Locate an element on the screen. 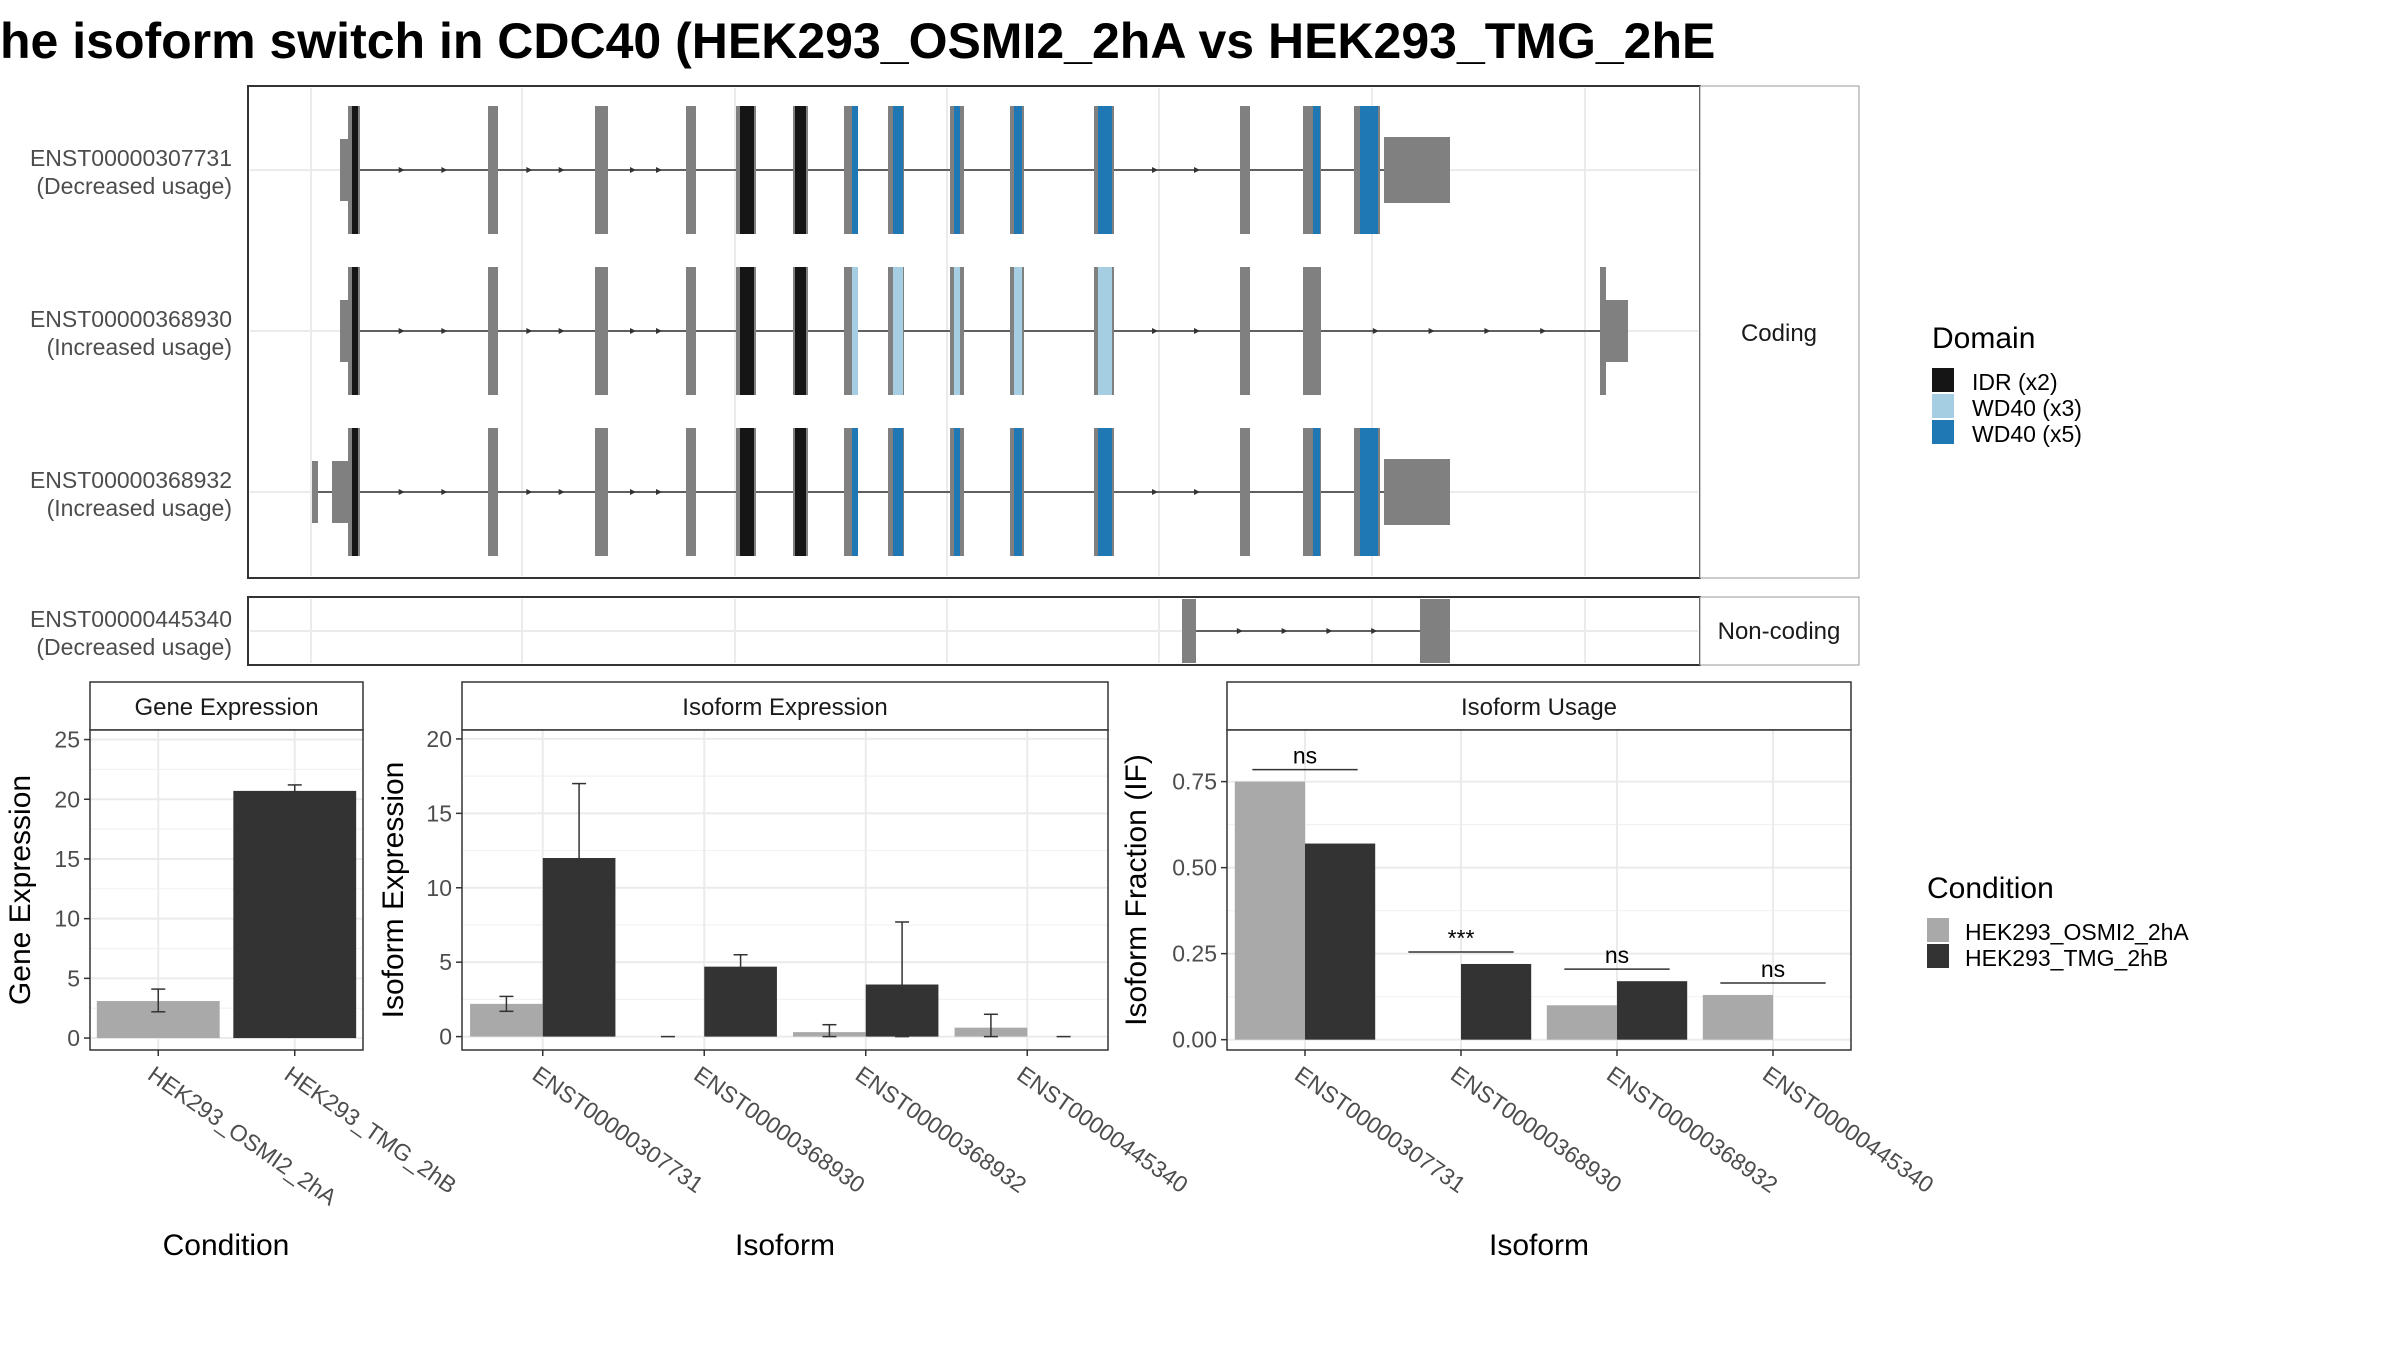 This screenshot has height=1350, width=2400. legend-label-cond2: HEK293_TMG_2hB is located at coordinates (2066, 958).